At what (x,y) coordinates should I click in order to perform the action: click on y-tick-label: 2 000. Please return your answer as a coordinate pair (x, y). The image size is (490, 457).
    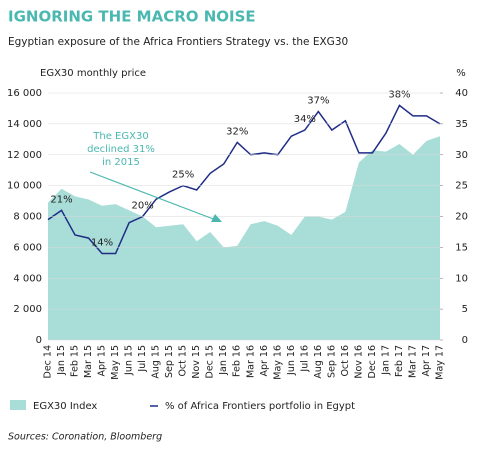
    Looking at the image, I should click on (27, 309).